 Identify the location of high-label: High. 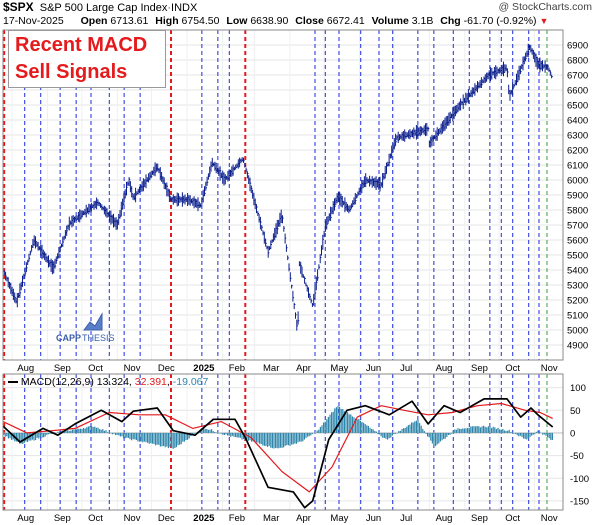
(167, 21).